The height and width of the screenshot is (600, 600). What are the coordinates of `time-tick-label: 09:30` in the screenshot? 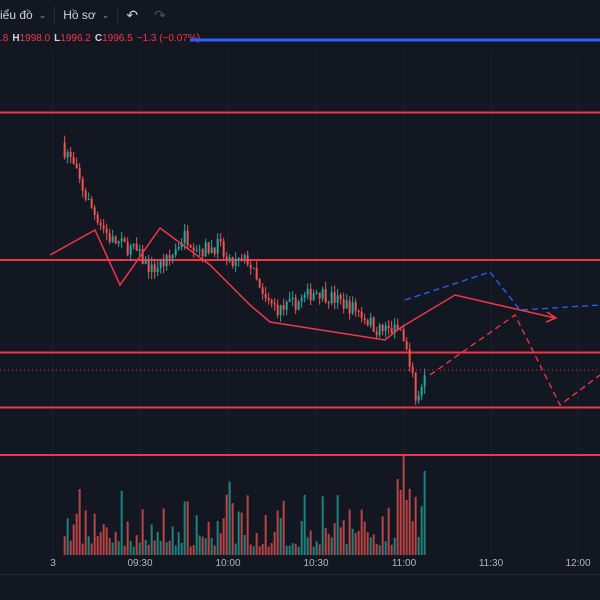 It's located at (140, 563).